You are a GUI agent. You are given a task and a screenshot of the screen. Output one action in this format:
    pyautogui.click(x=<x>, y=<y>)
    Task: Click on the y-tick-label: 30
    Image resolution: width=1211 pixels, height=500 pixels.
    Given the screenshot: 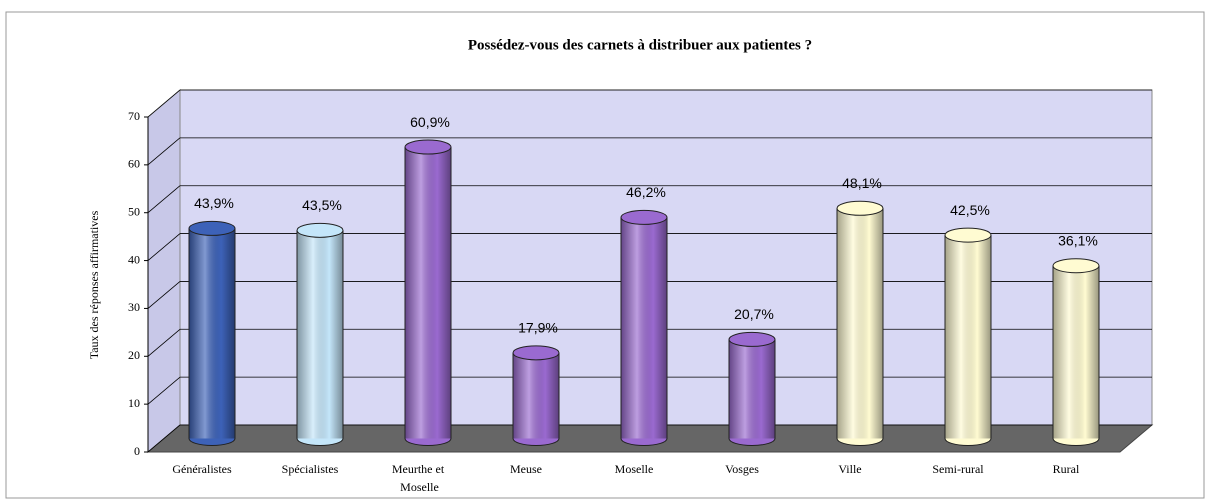 What is the action you would take?
    pyautogui.click(x=134, y=307)
    